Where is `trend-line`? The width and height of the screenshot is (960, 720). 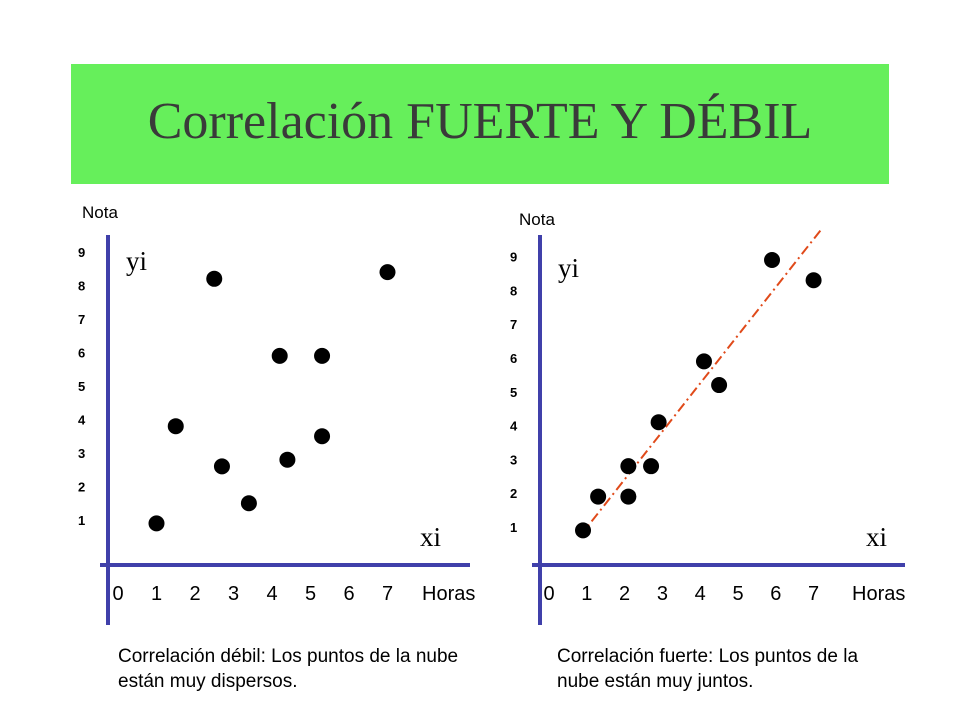 trend-line is located at coordinates (700, 383).